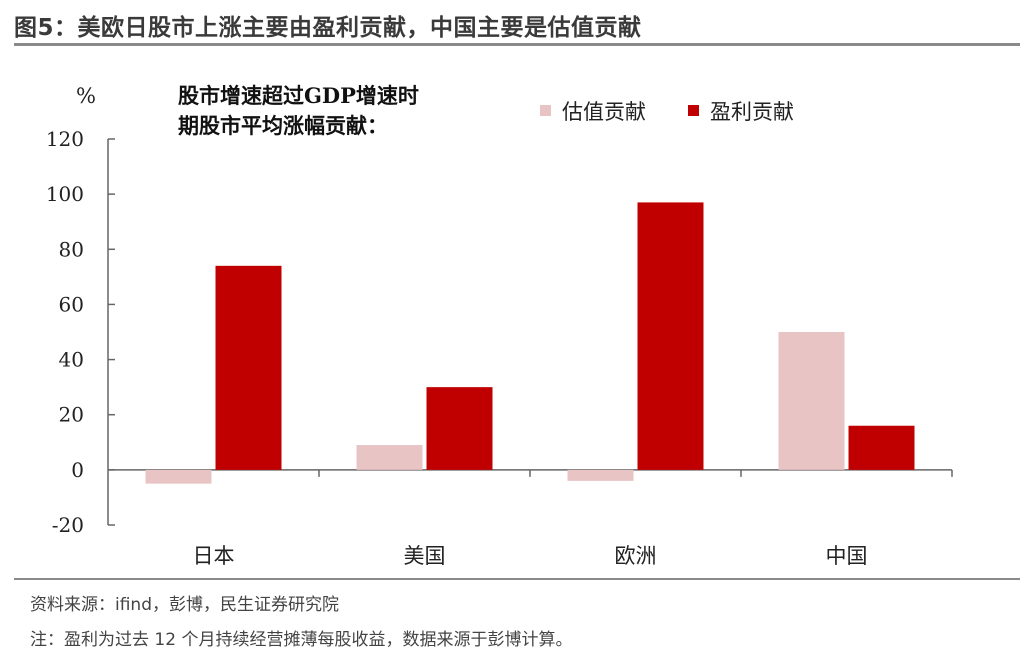  Describe the element at coordinates (71, 360) in the screenshot. I see `y-tick-label: 40` at that location.